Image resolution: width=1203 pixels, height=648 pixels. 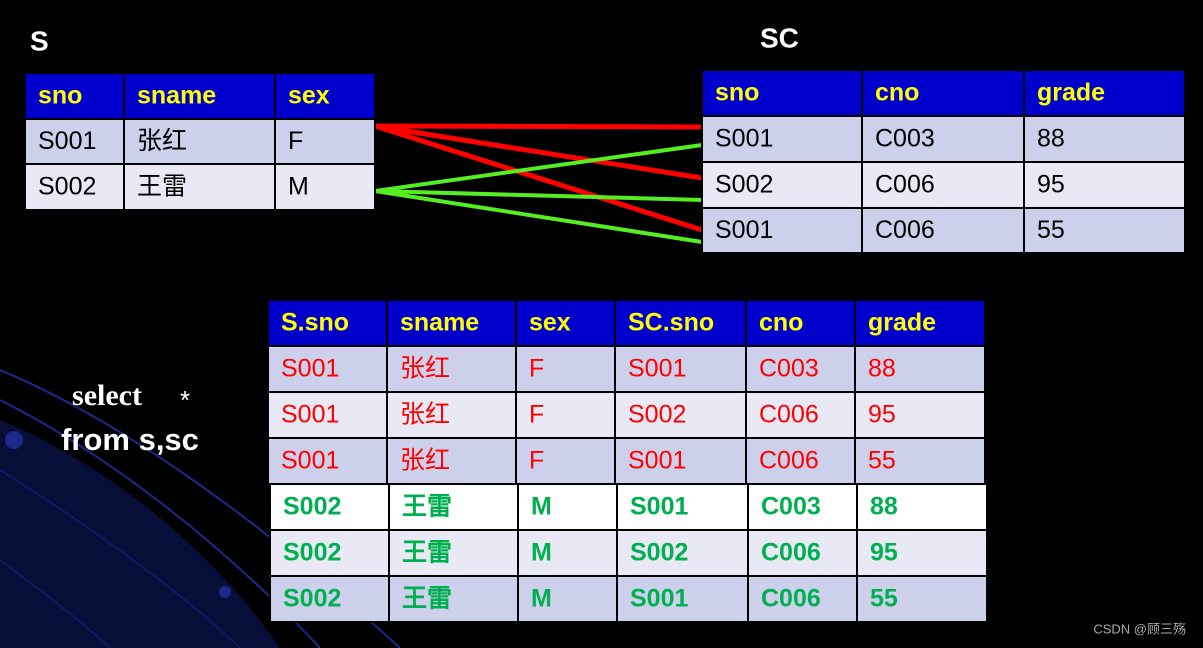 What do you see at coordinates (14, 440) in the screenshot?
I see `decor-dot` at bounding box center [14, 440].